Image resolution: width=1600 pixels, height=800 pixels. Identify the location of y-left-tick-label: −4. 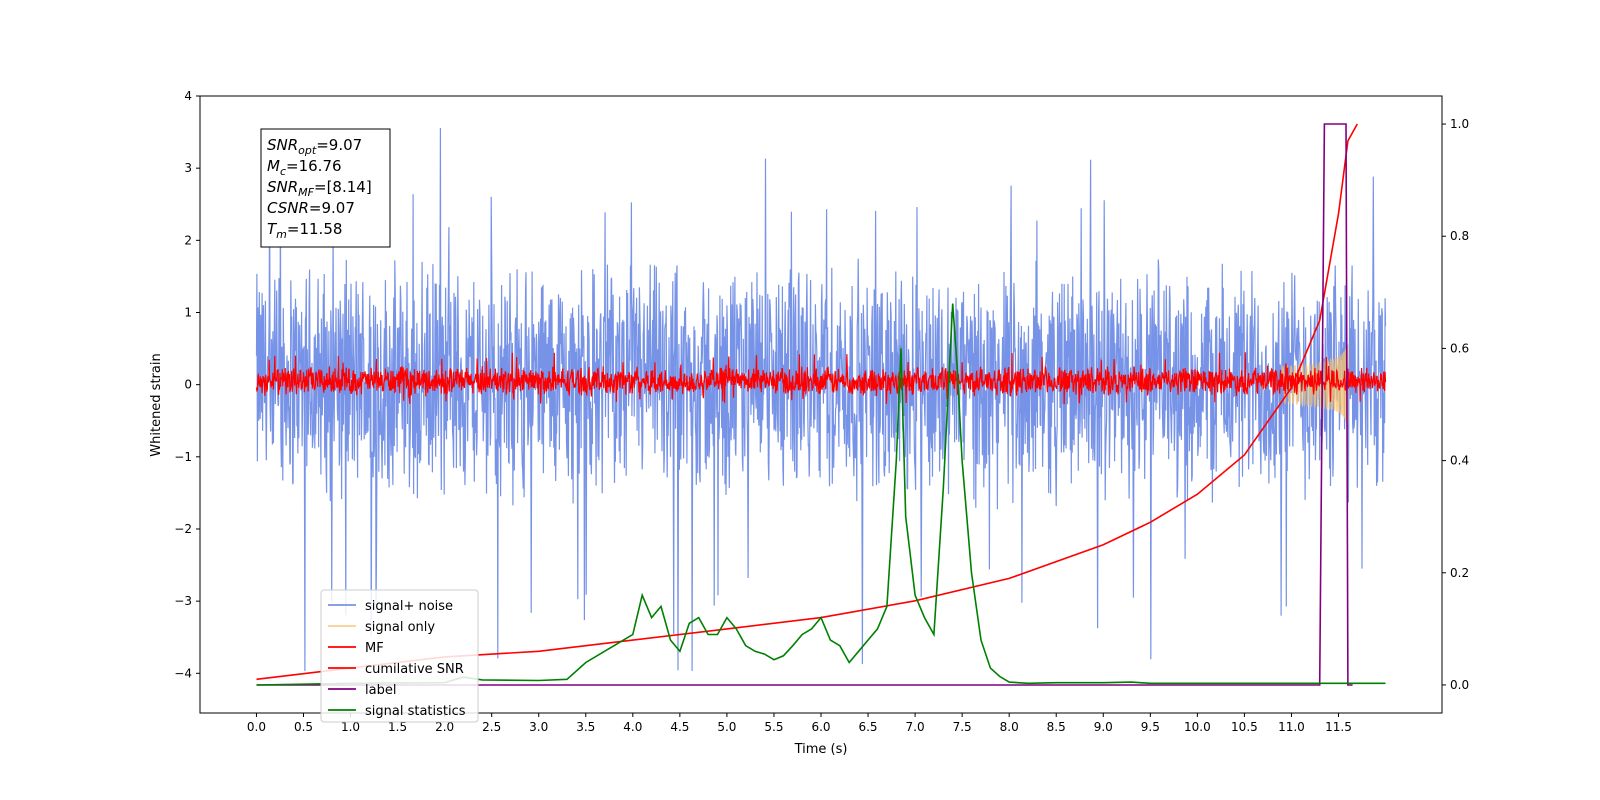
(183, 673).